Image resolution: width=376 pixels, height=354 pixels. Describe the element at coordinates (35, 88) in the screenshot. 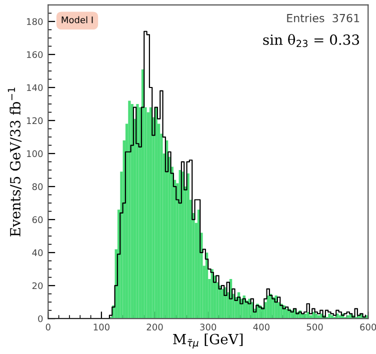

I see `y-tick-label: 140` at that location.